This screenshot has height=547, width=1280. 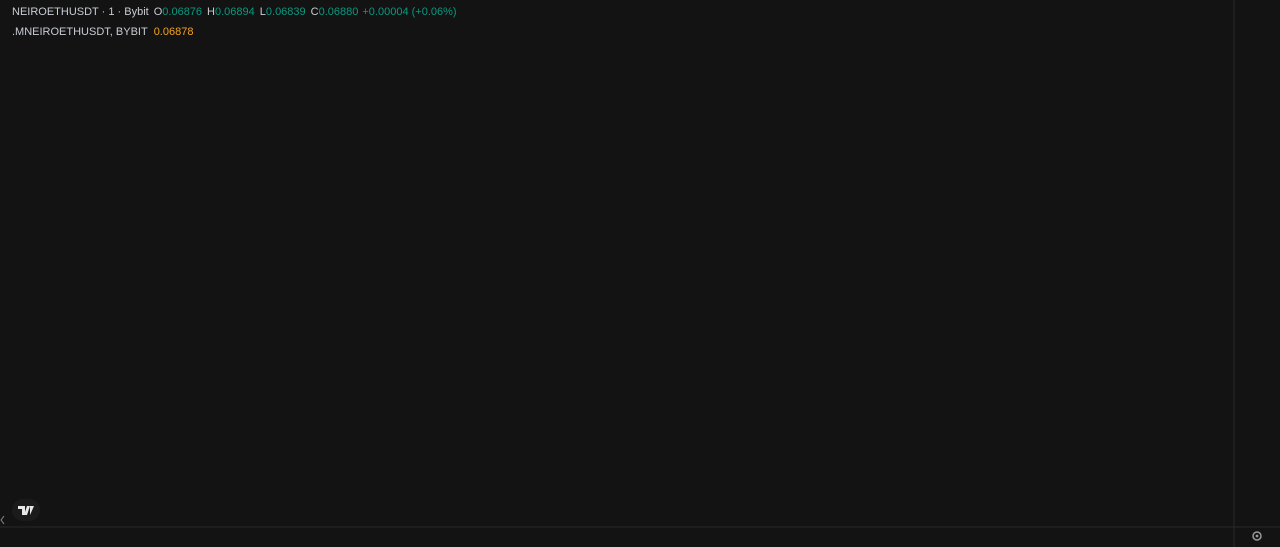 I want to click on ohlc-value: 0.06880, so click(x=338, y=12).